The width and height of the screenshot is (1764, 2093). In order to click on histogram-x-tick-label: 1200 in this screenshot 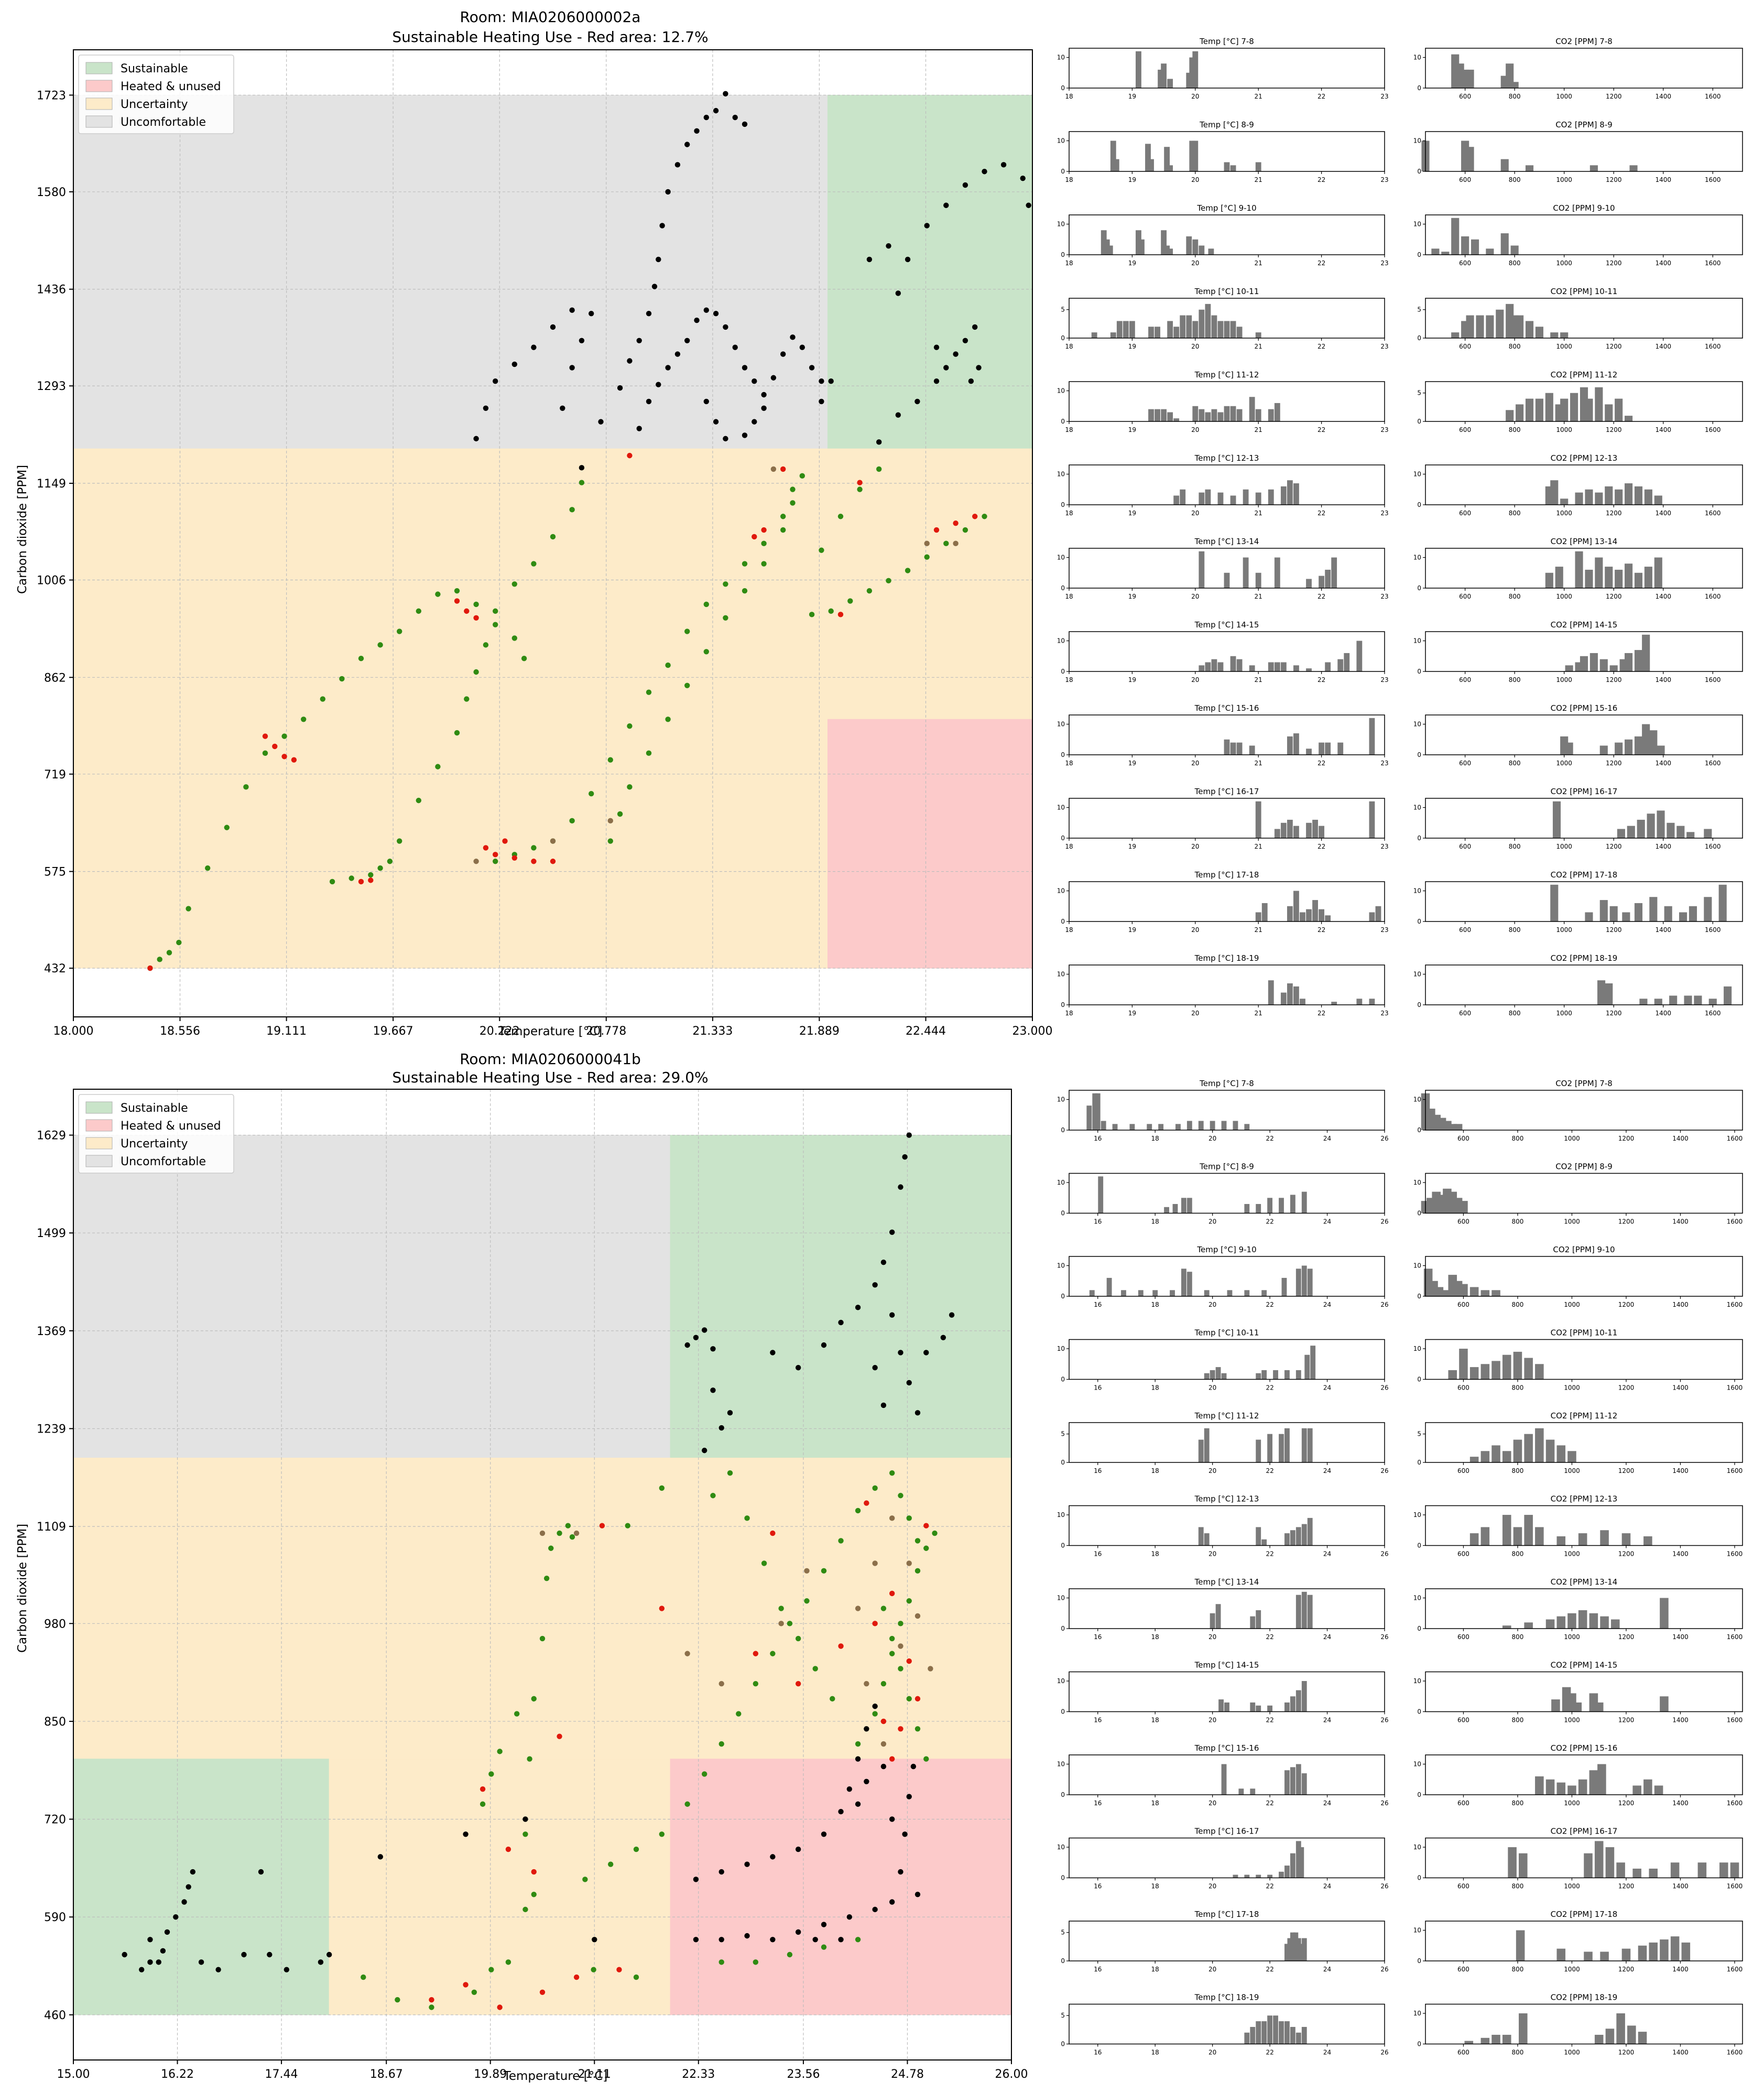, I will do `click(1614, 846)`.